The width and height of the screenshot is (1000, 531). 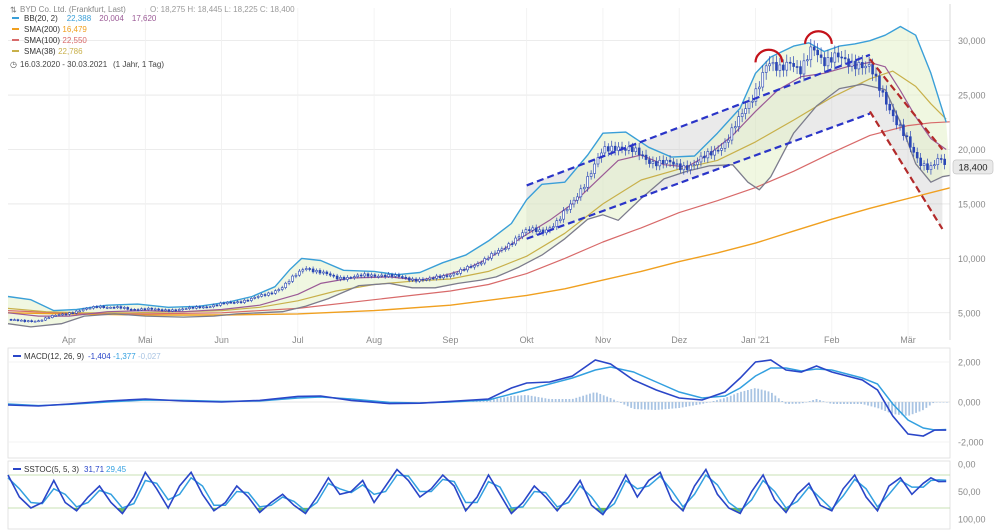 What do you see at coordinates (971, 443) in the screenshot?
I see `macd-y-tick-label: -2,000` at bounding box center [971, 443].